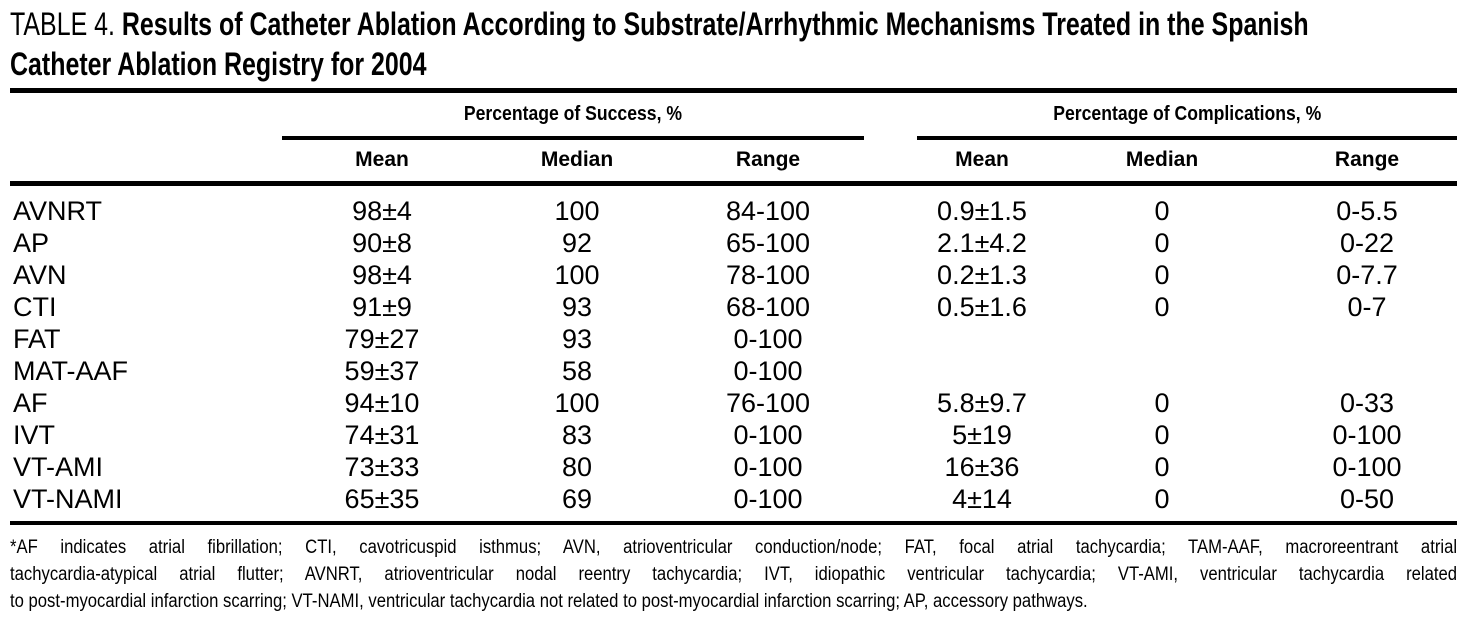  Describe the element at coordinates (890, 114) in the screenshot. I see `group-spacer-cell` at that location.